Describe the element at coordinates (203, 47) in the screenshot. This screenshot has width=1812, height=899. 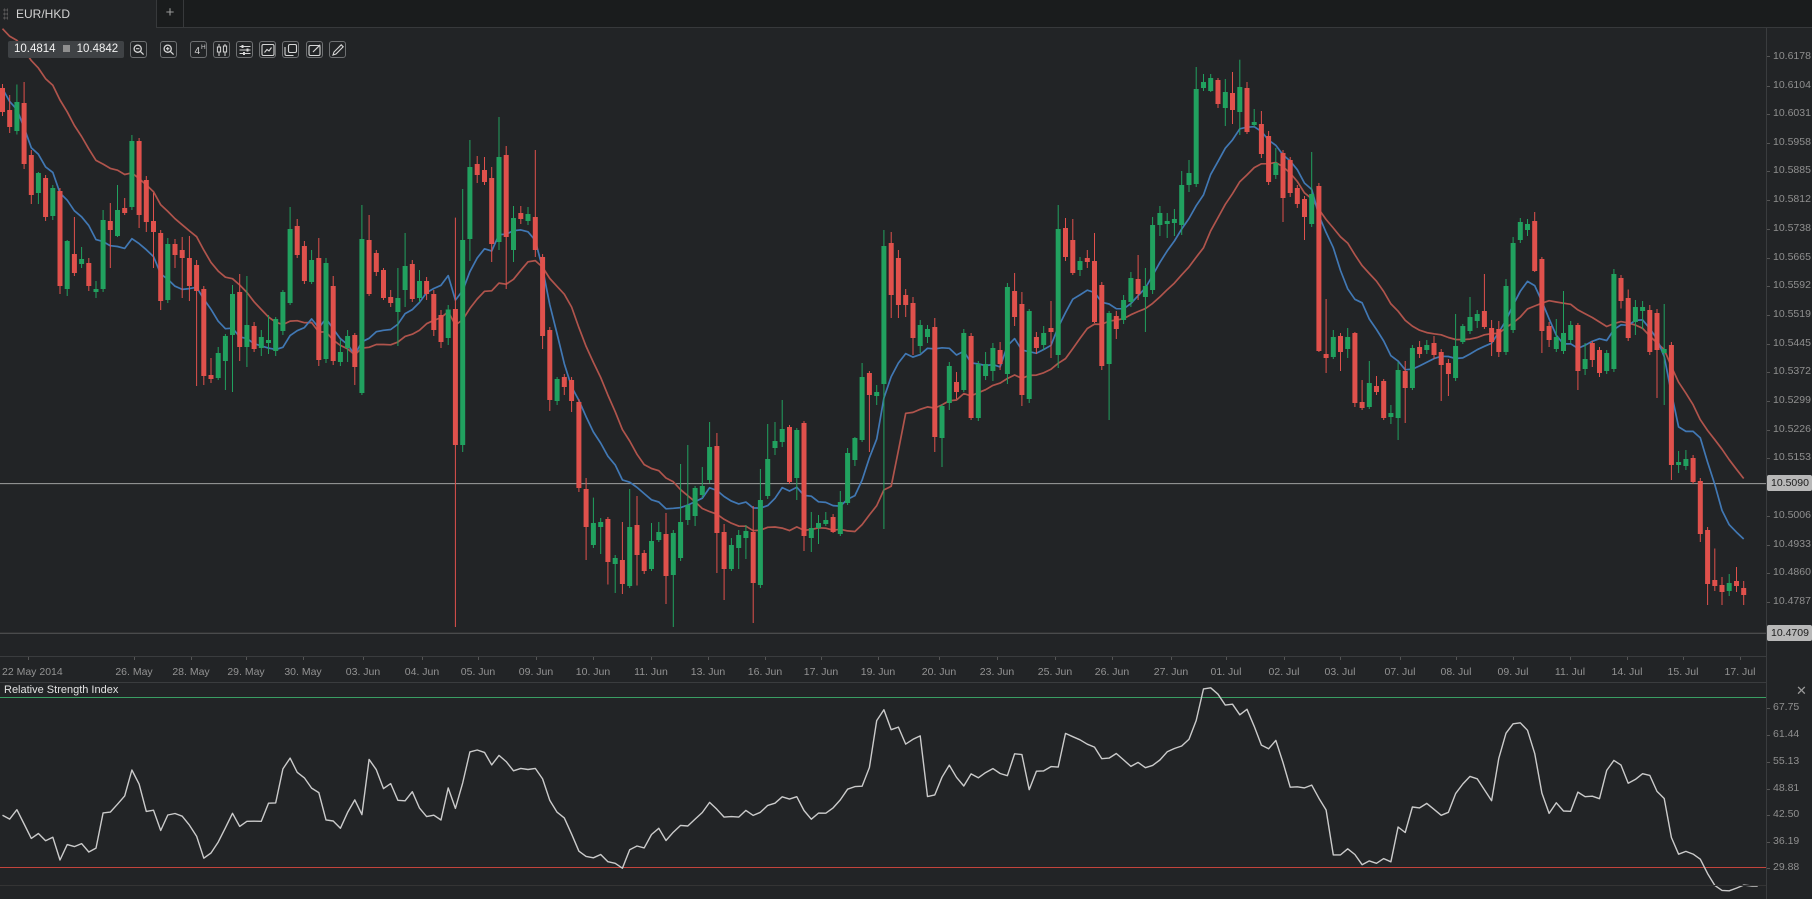
I see `svg-text: H` at that location.